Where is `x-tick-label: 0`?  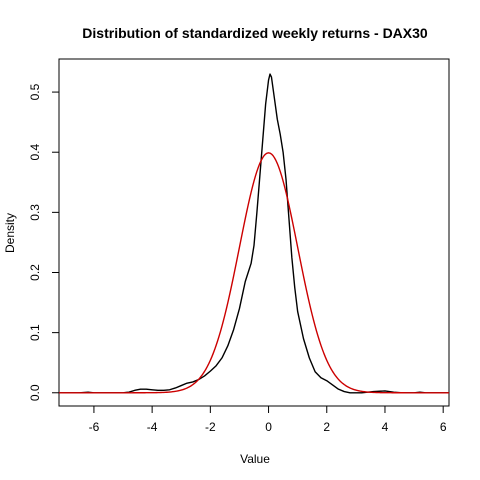
x-tick-label: 0 is located at coordinates (268, 427).